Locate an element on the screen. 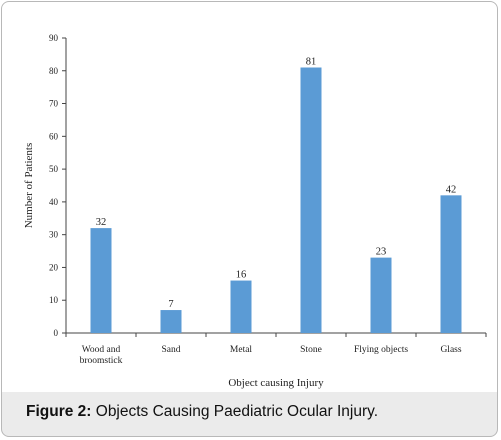 The image size is (501, 440). data-label: 32 is located at coordinates (101, 222).